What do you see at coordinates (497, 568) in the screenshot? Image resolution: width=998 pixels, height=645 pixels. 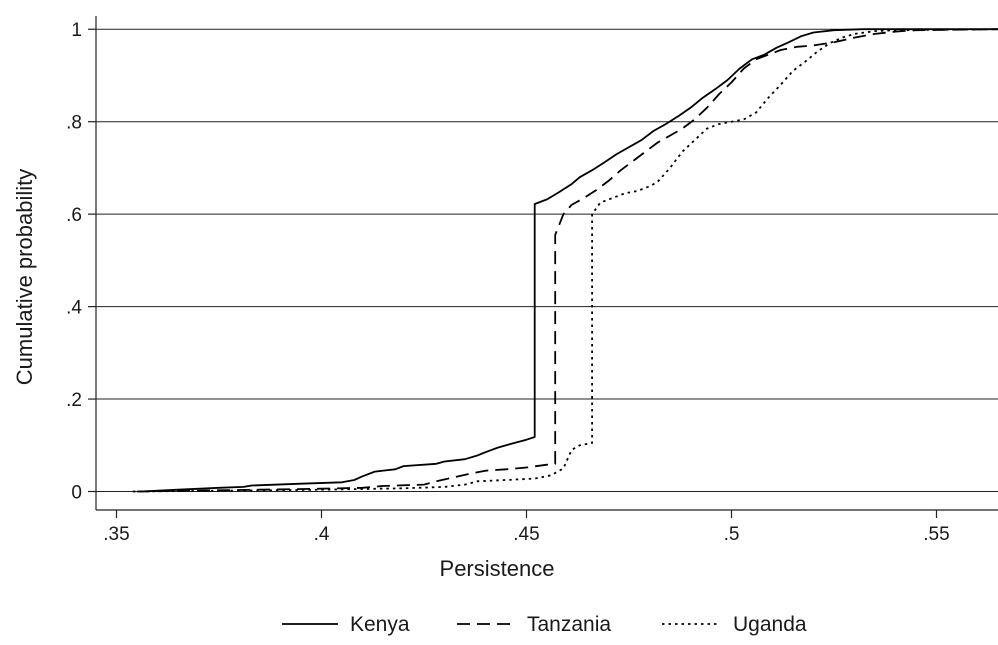 I see `x-axis-title: Persistence` at bounding box center [497, 568].